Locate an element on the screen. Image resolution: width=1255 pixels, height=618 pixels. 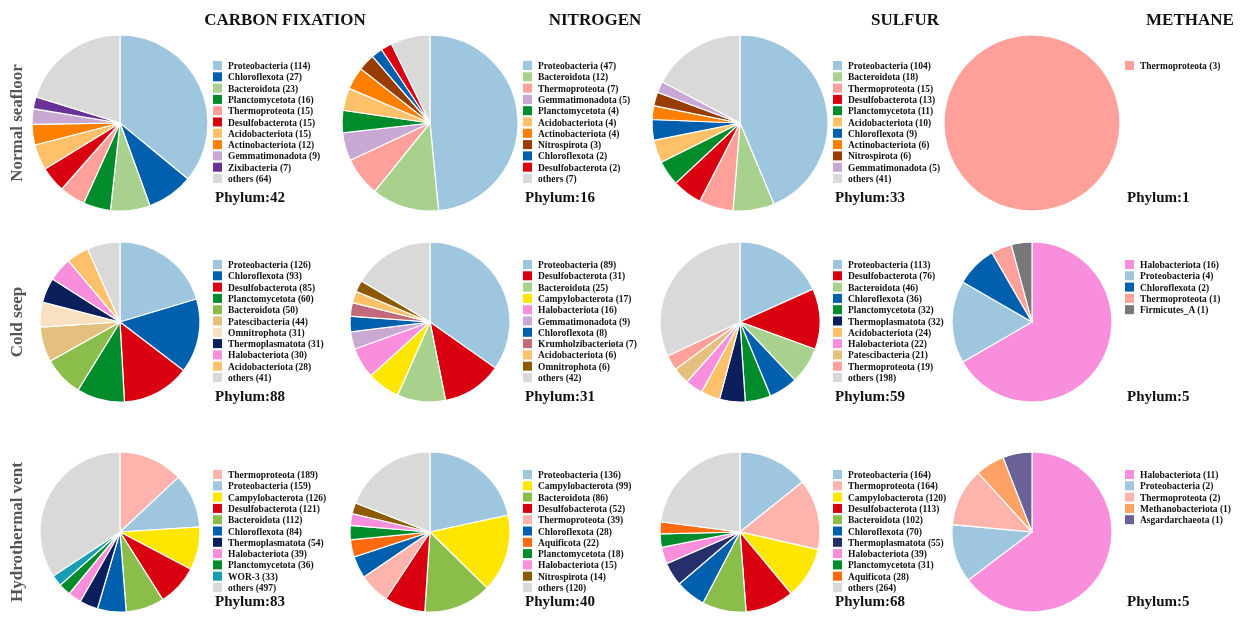
legend-label: Bacteroidota (18) is located at coordinates (883, 78).